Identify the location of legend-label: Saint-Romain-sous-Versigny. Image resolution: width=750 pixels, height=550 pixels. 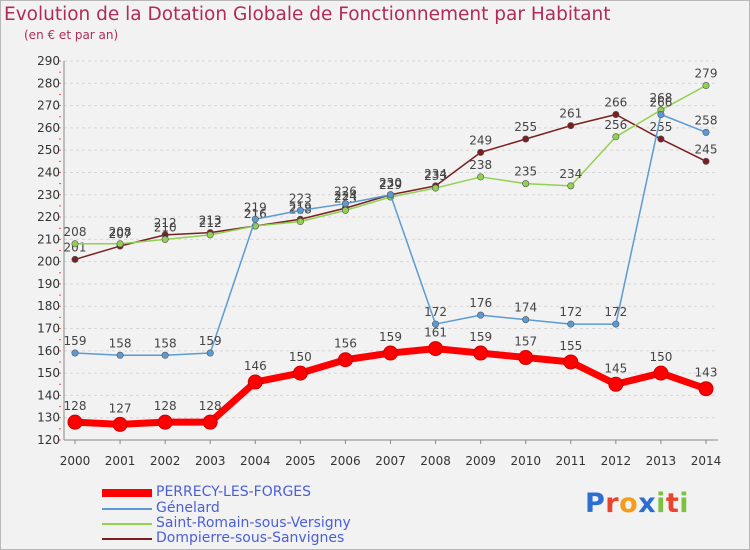
(253, 523).